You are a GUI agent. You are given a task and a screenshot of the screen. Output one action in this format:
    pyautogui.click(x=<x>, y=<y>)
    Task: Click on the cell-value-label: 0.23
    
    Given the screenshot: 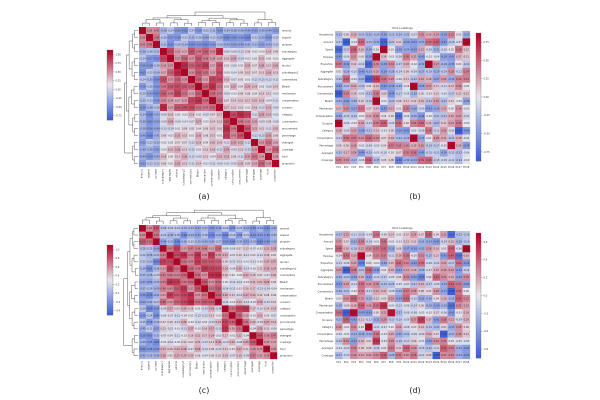 What is the action you would take?
    pyautogui.click(x=269, y=114)
    